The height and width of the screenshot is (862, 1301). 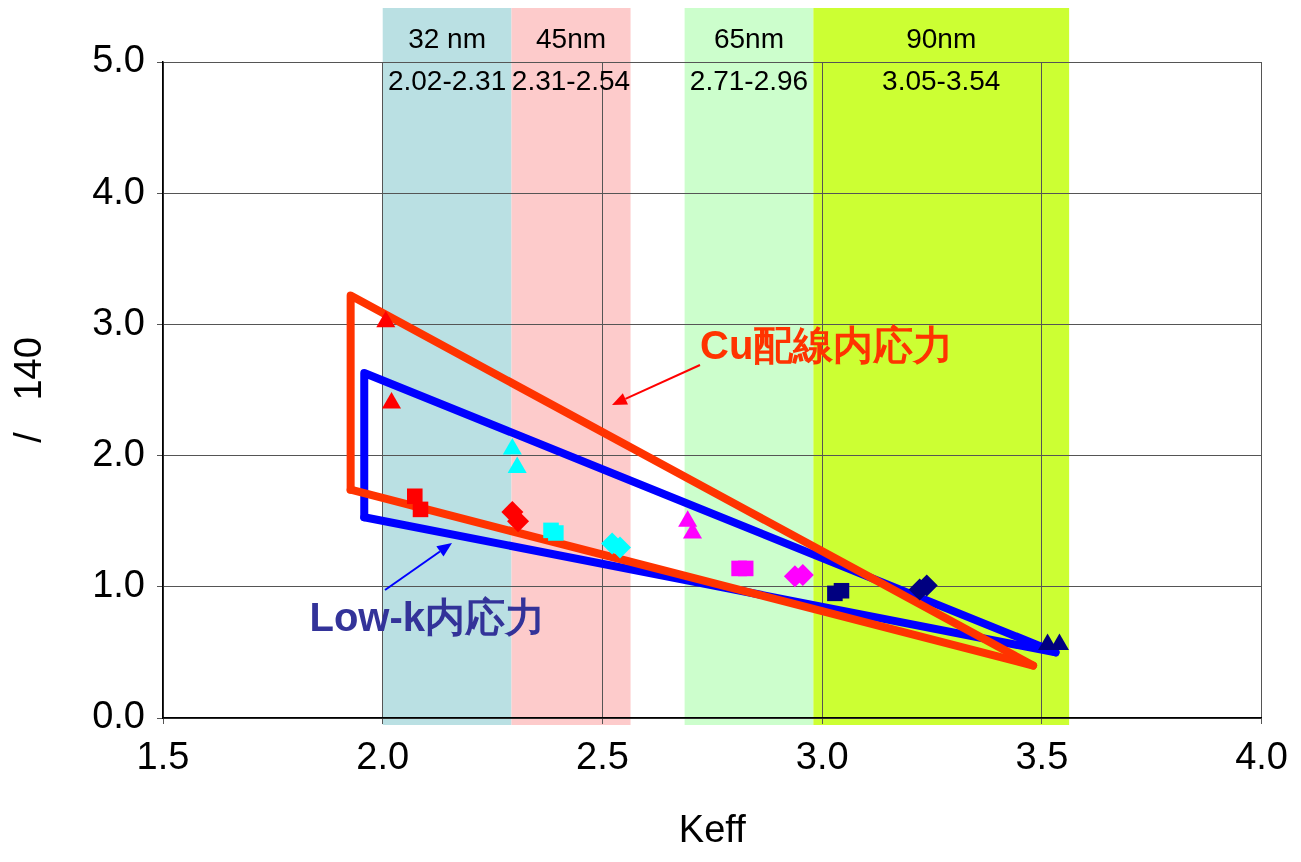 I want to click on y-tick-label: 2.0, so click(x=118, y=453).